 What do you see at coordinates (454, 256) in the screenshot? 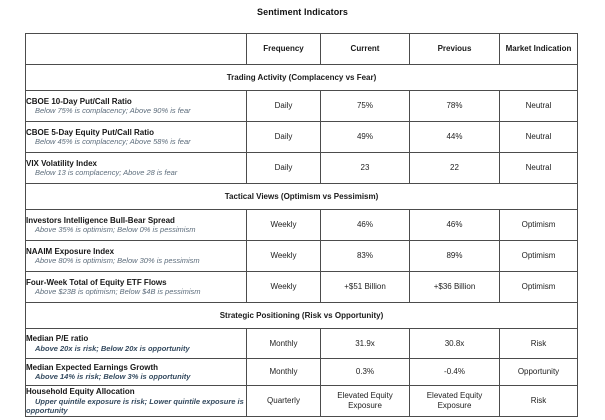
I see `cell-previous: 89%` at bounding box center [454, 256].